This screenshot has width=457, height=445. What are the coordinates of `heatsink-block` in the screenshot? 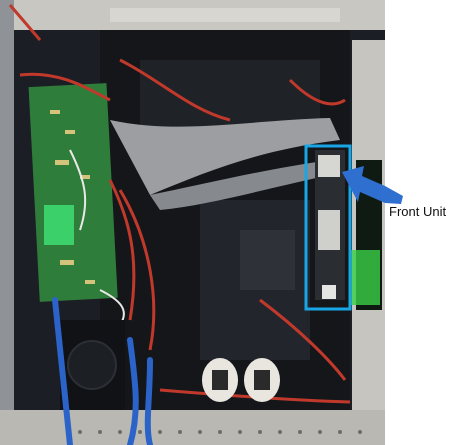 It's located at (267, 260).